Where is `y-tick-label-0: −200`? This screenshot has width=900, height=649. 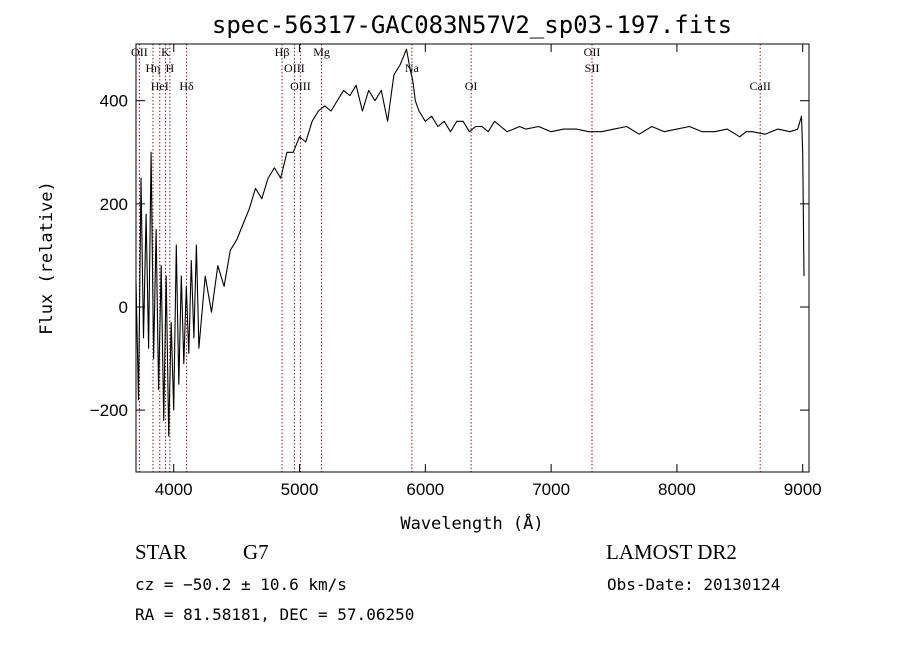 y-tick-label-0: −200 is located at coordinates (109, 410).